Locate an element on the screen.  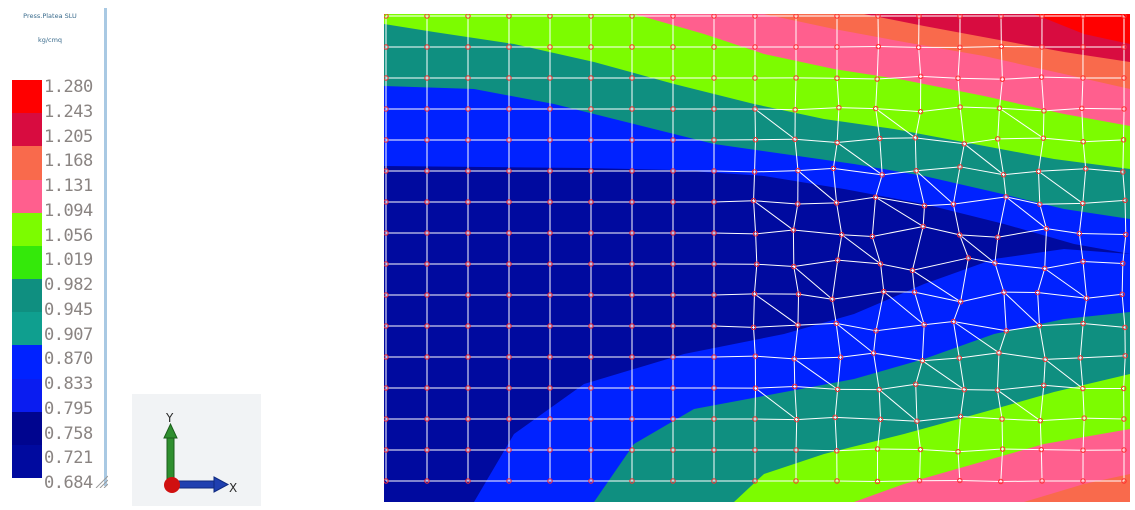
axes-orientation-widget: Y X is located at coordinates (196, 450).